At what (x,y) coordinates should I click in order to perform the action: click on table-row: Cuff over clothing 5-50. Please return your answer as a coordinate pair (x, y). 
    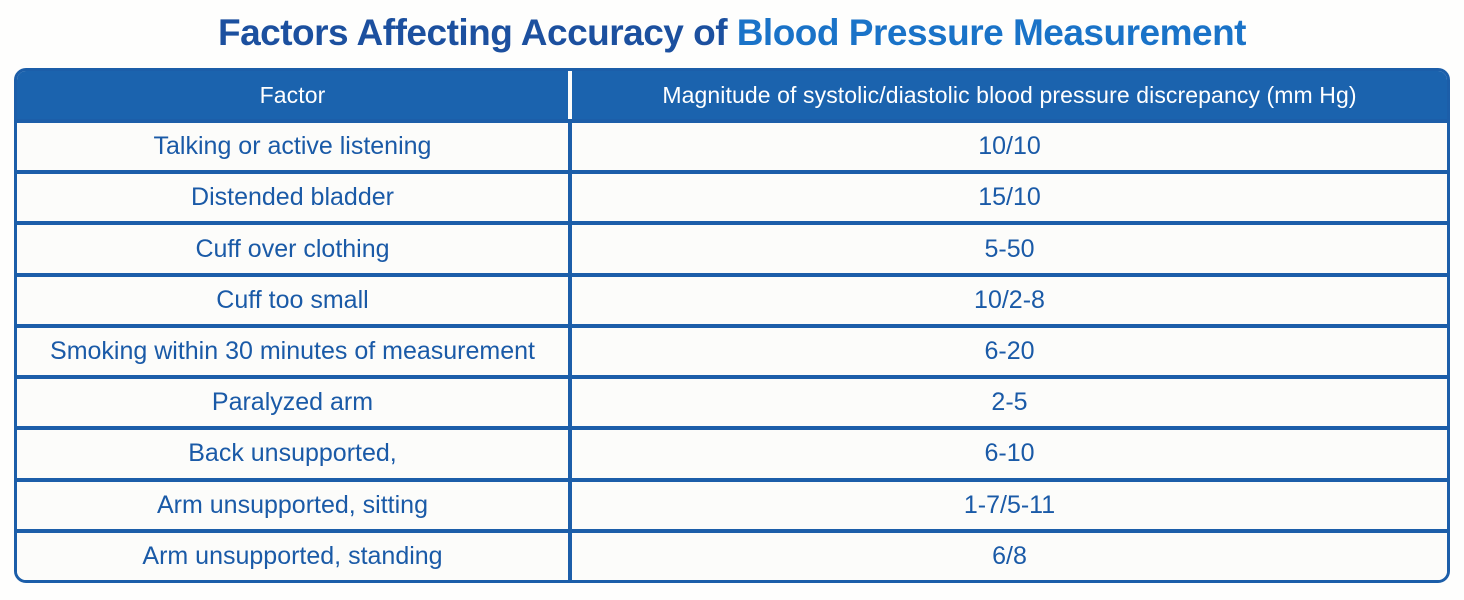
    Looking at the image, I should click on (732, 247).